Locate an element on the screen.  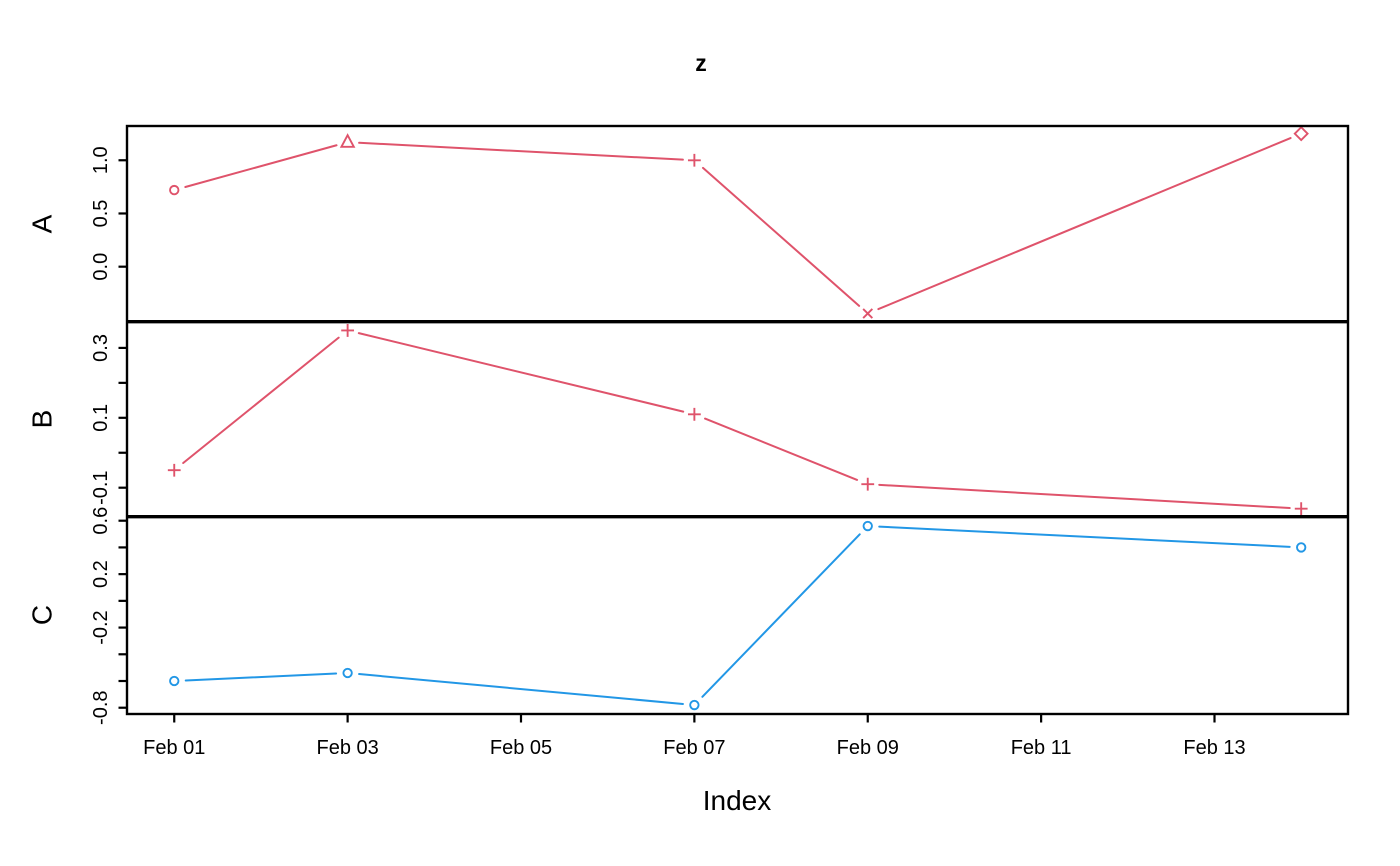
data-point-marker-x is located at coordinates (868, 313).